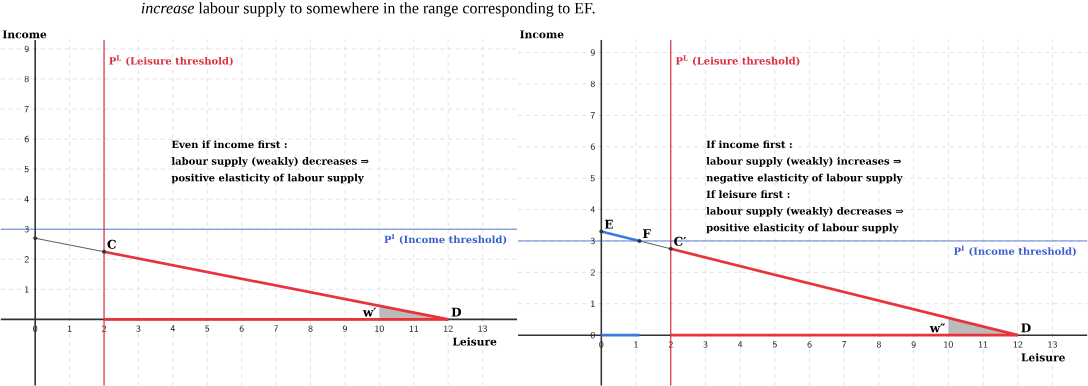  Describe the element at coordinates (608, 224) in the screenshot. I see `annotation: E` at that location.